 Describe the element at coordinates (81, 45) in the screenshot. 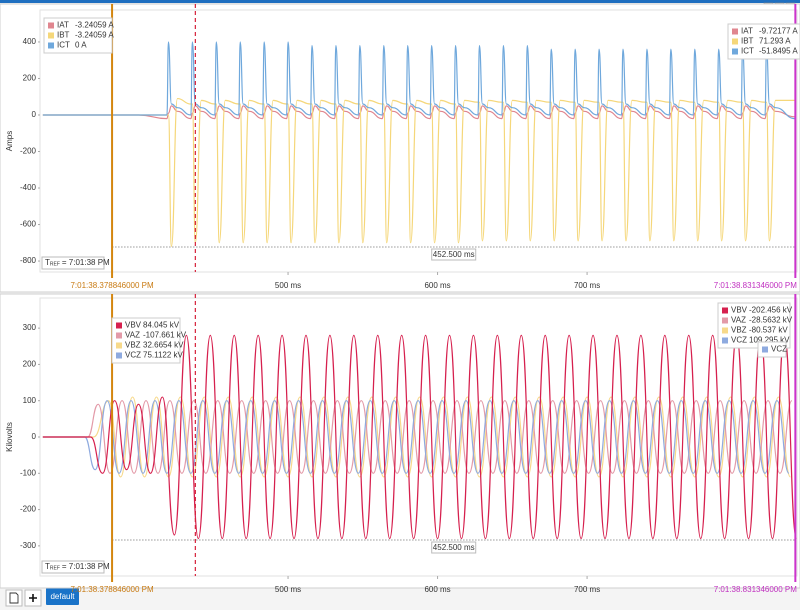

I see `legend-value: 0 A` at that location.